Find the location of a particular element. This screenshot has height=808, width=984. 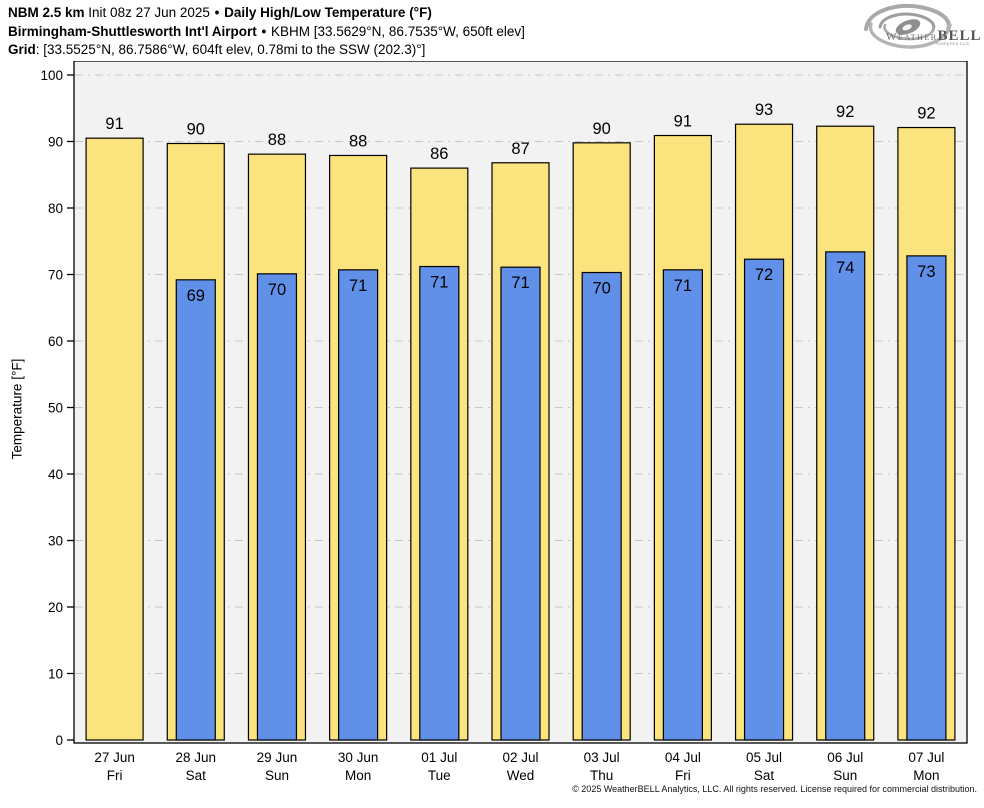

model-name: NBM 2.5 km is located at coordinates (46, 12).